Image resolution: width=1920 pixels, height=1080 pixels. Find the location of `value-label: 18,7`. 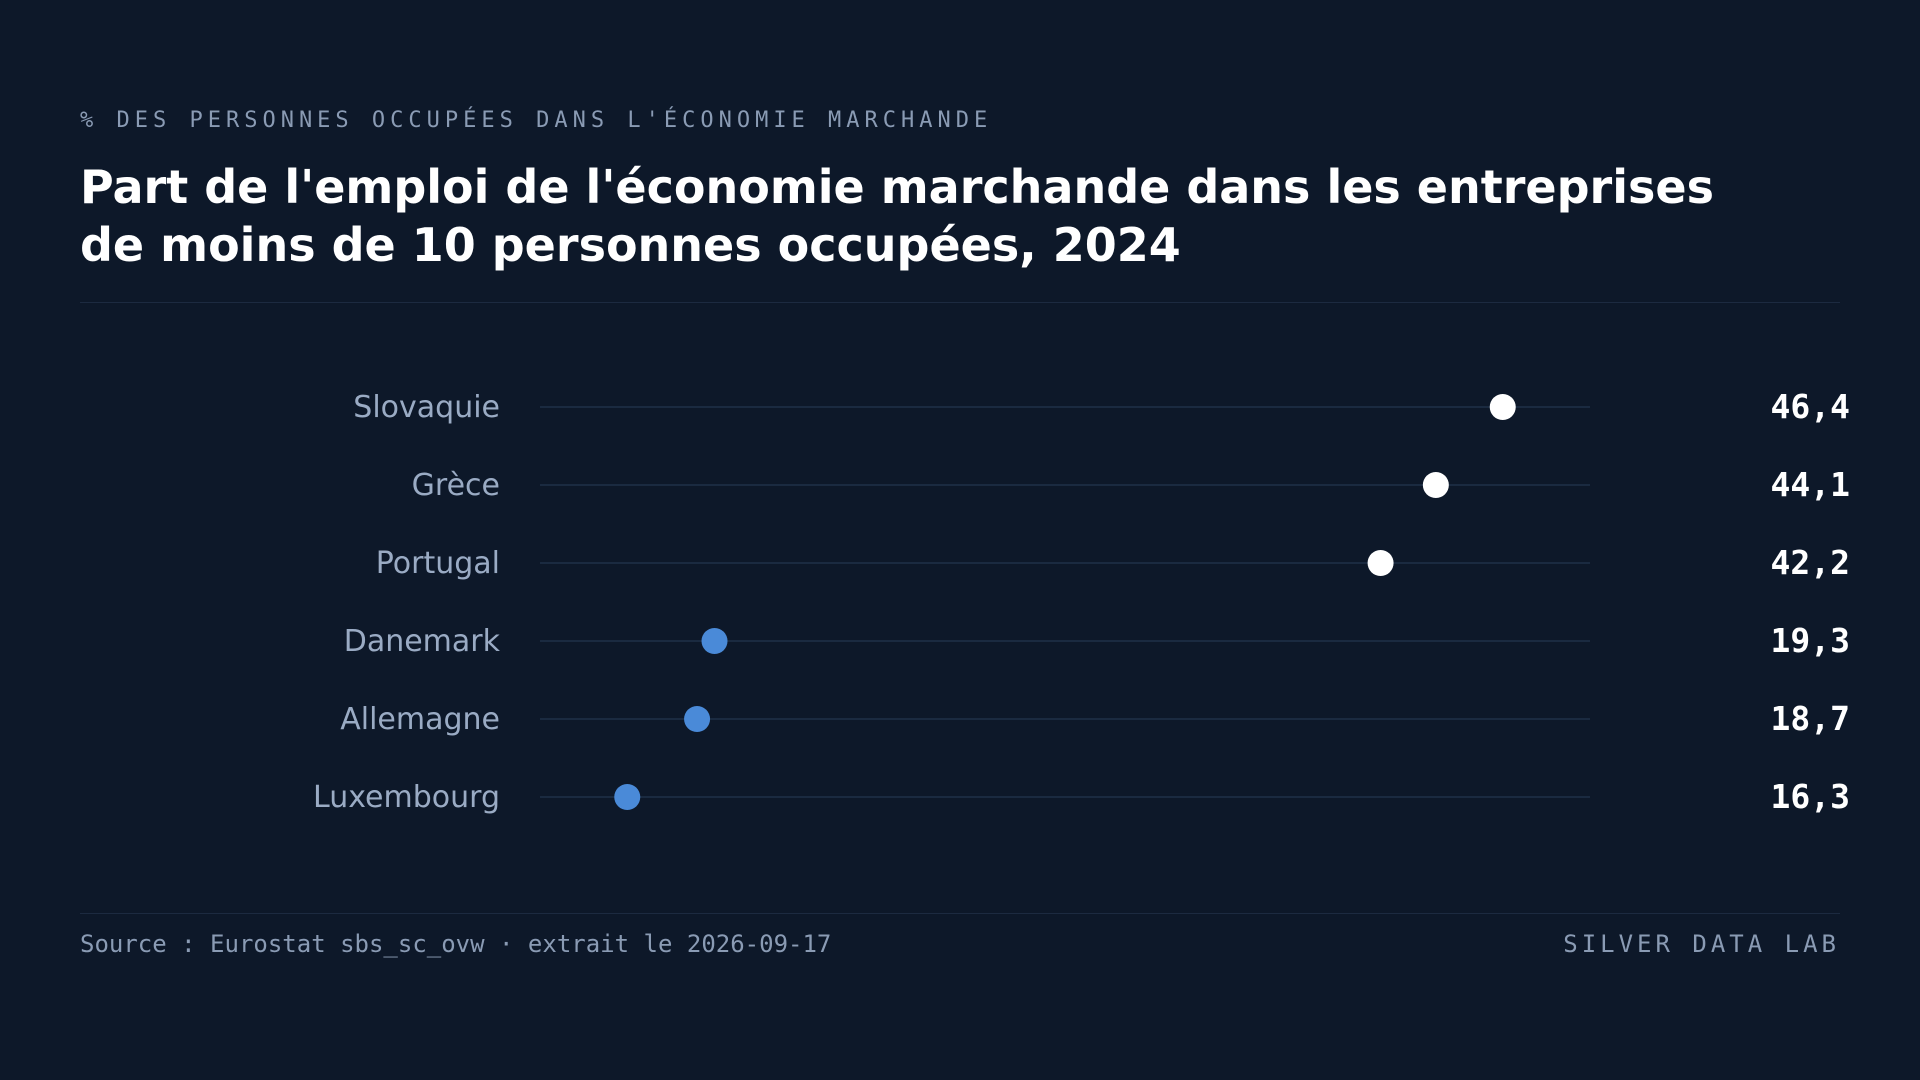

value-label: 18,7 is located at coordinates (1810, 718).